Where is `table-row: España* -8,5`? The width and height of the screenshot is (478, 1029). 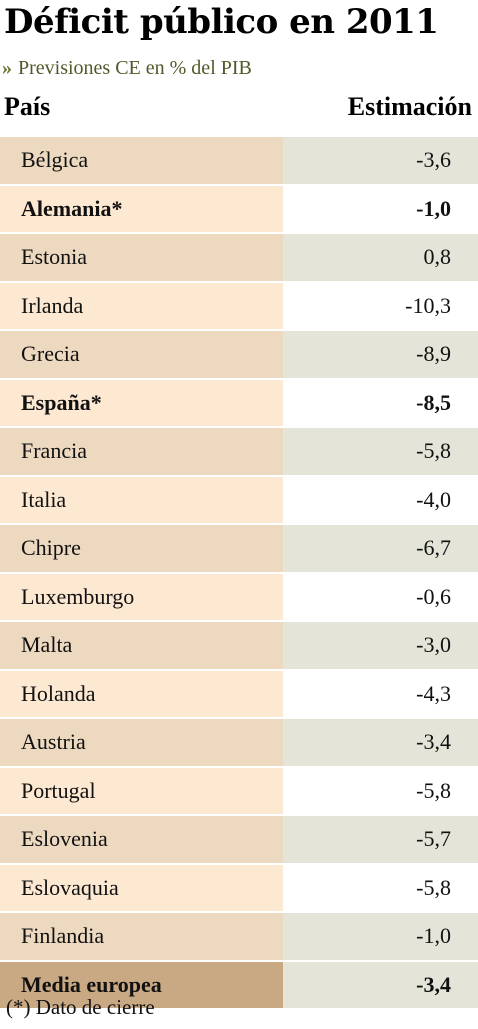 table-row: España* -8,5 is located at coordinates (239, 403).